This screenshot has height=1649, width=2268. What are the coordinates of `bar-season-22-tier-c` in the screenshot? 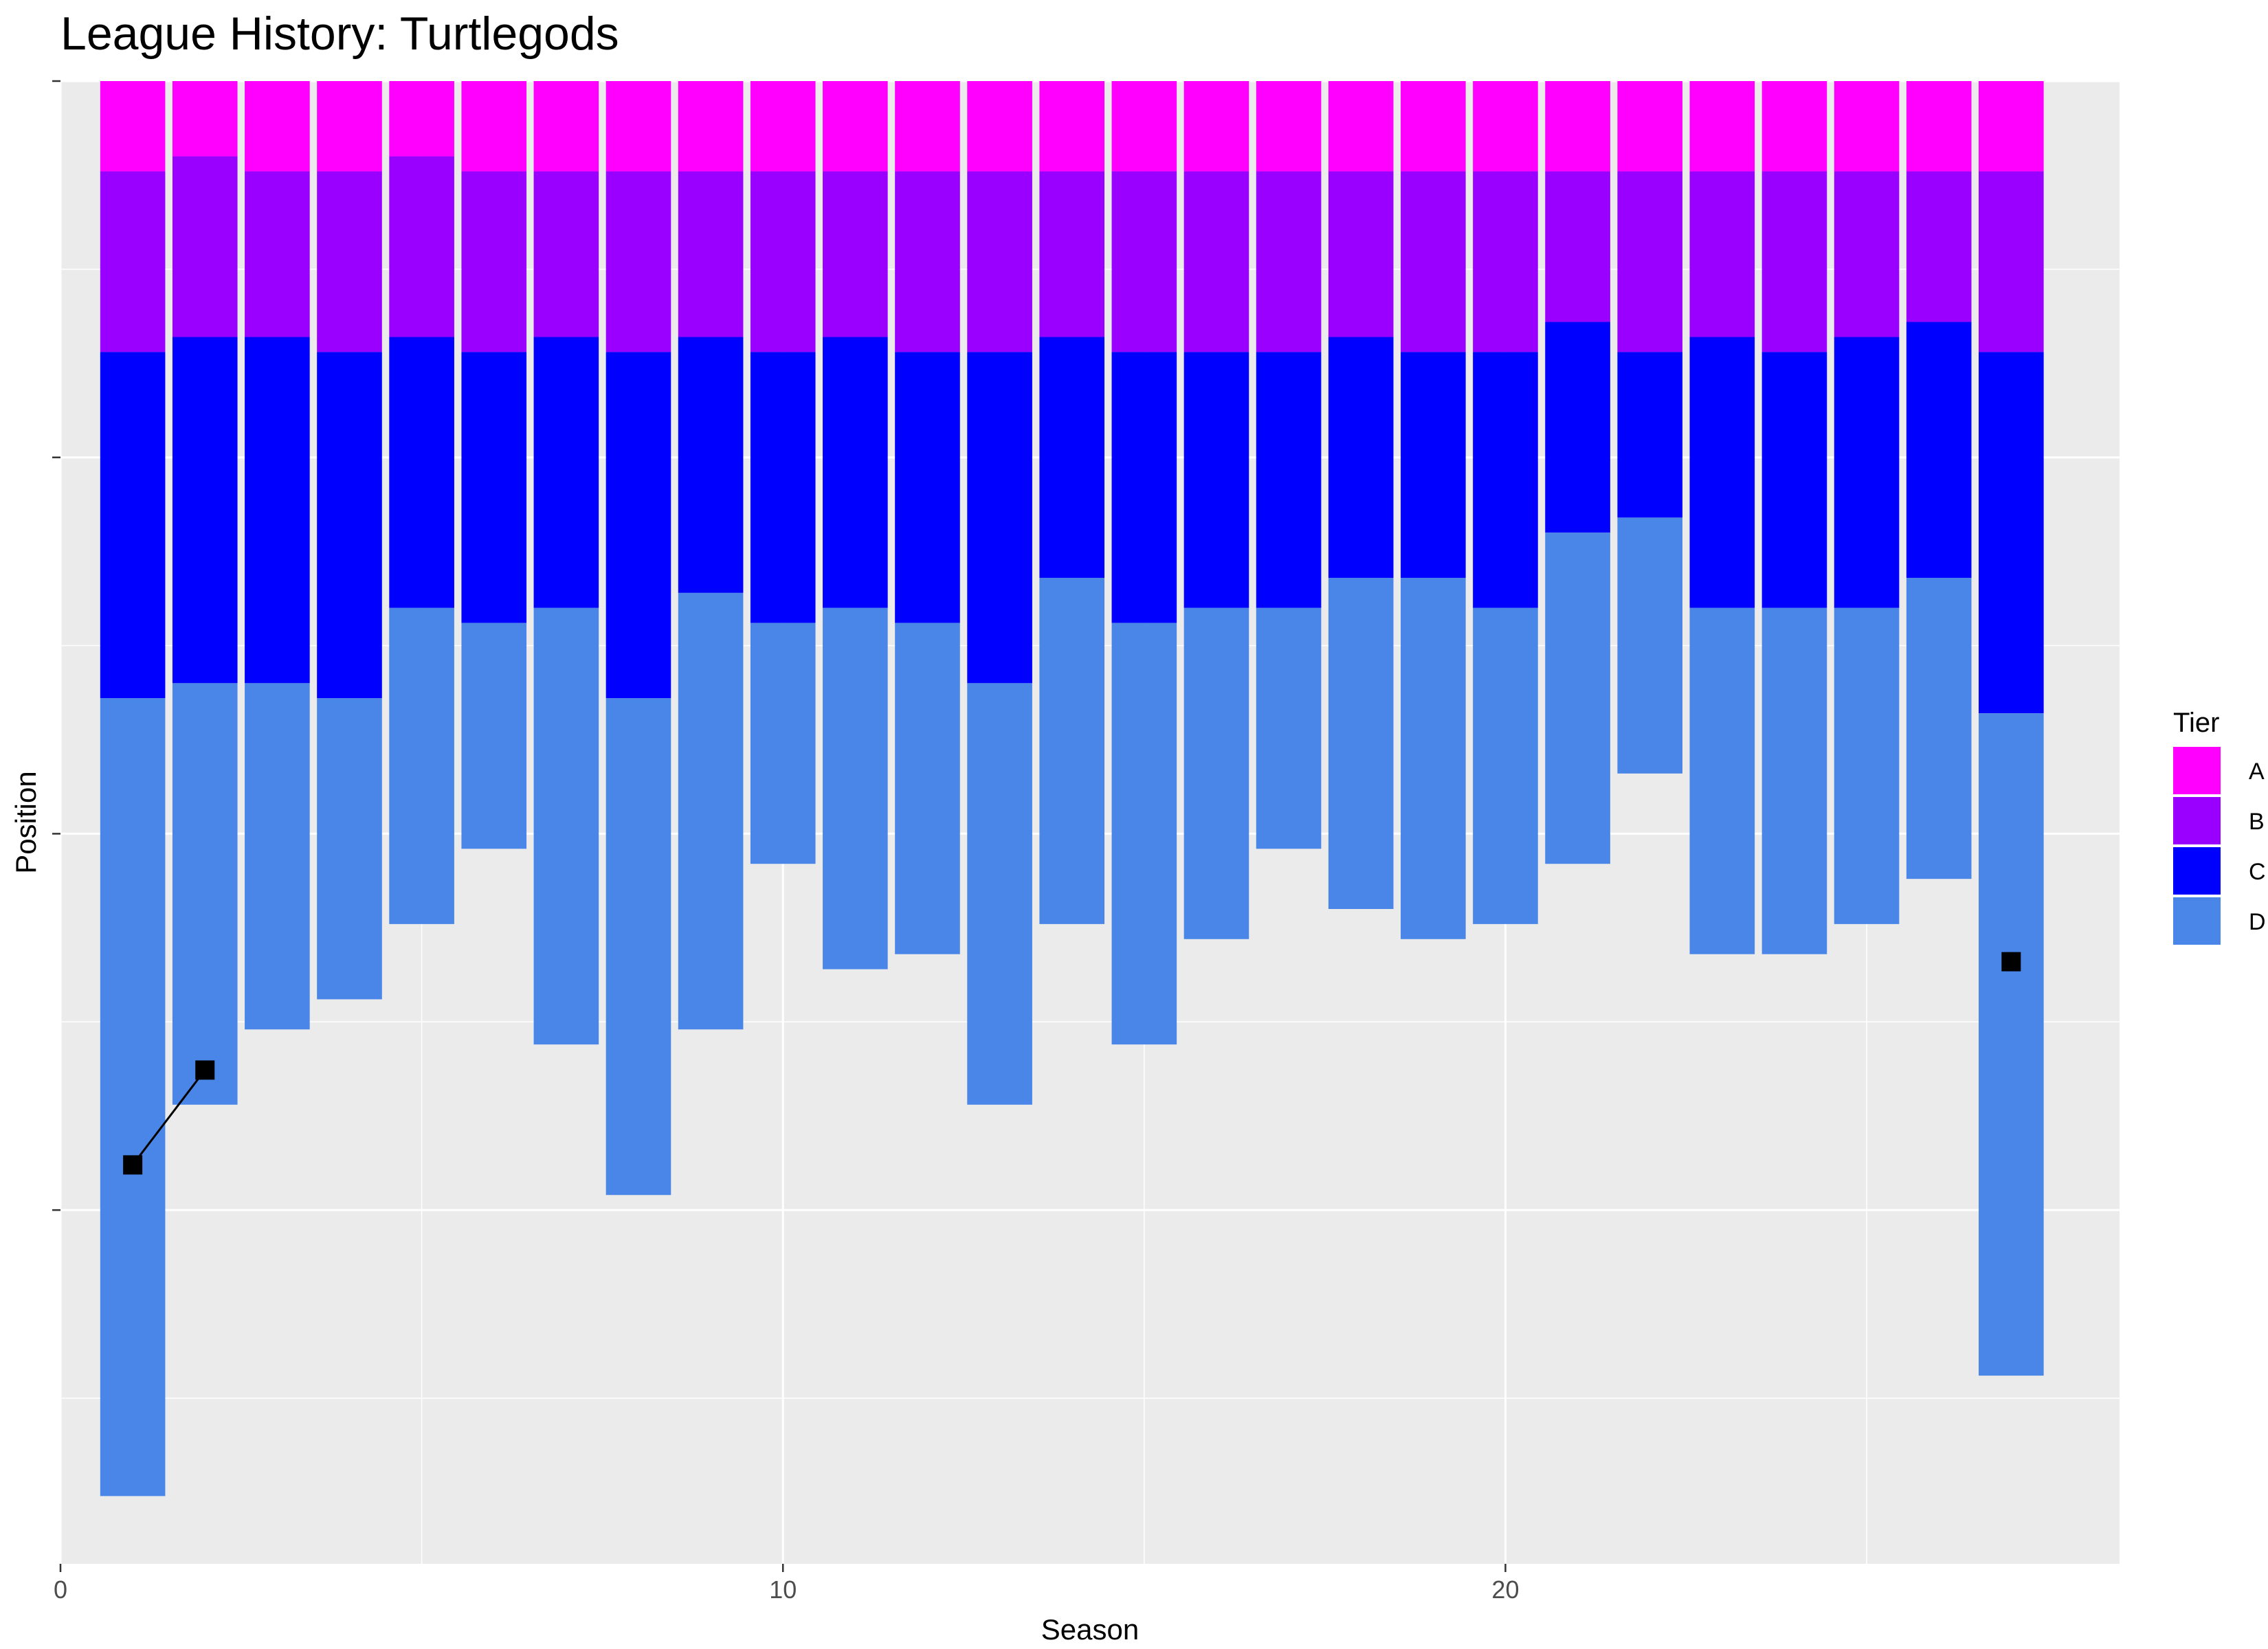 It's located at (1650, 435).